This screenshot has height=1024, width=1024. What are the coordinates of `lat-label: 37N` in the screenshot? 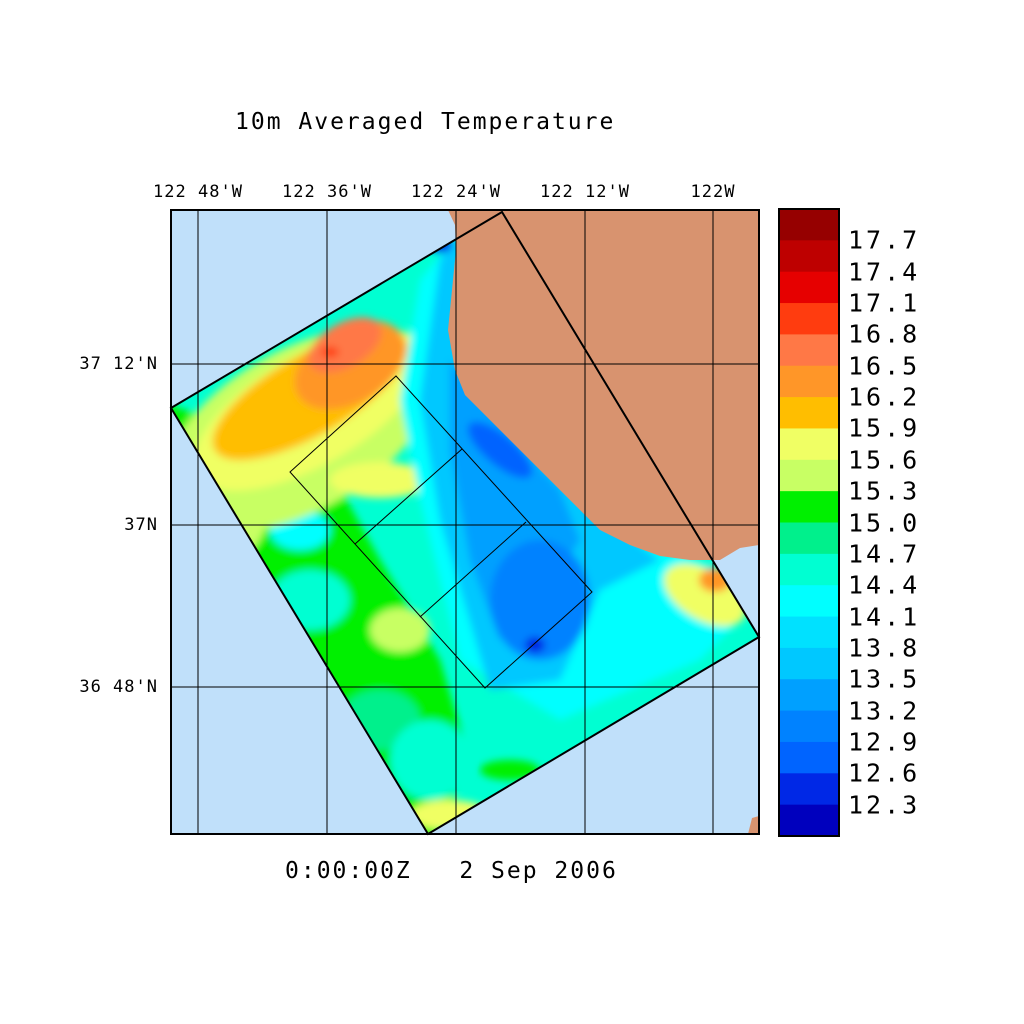 It's located at (141, 525).